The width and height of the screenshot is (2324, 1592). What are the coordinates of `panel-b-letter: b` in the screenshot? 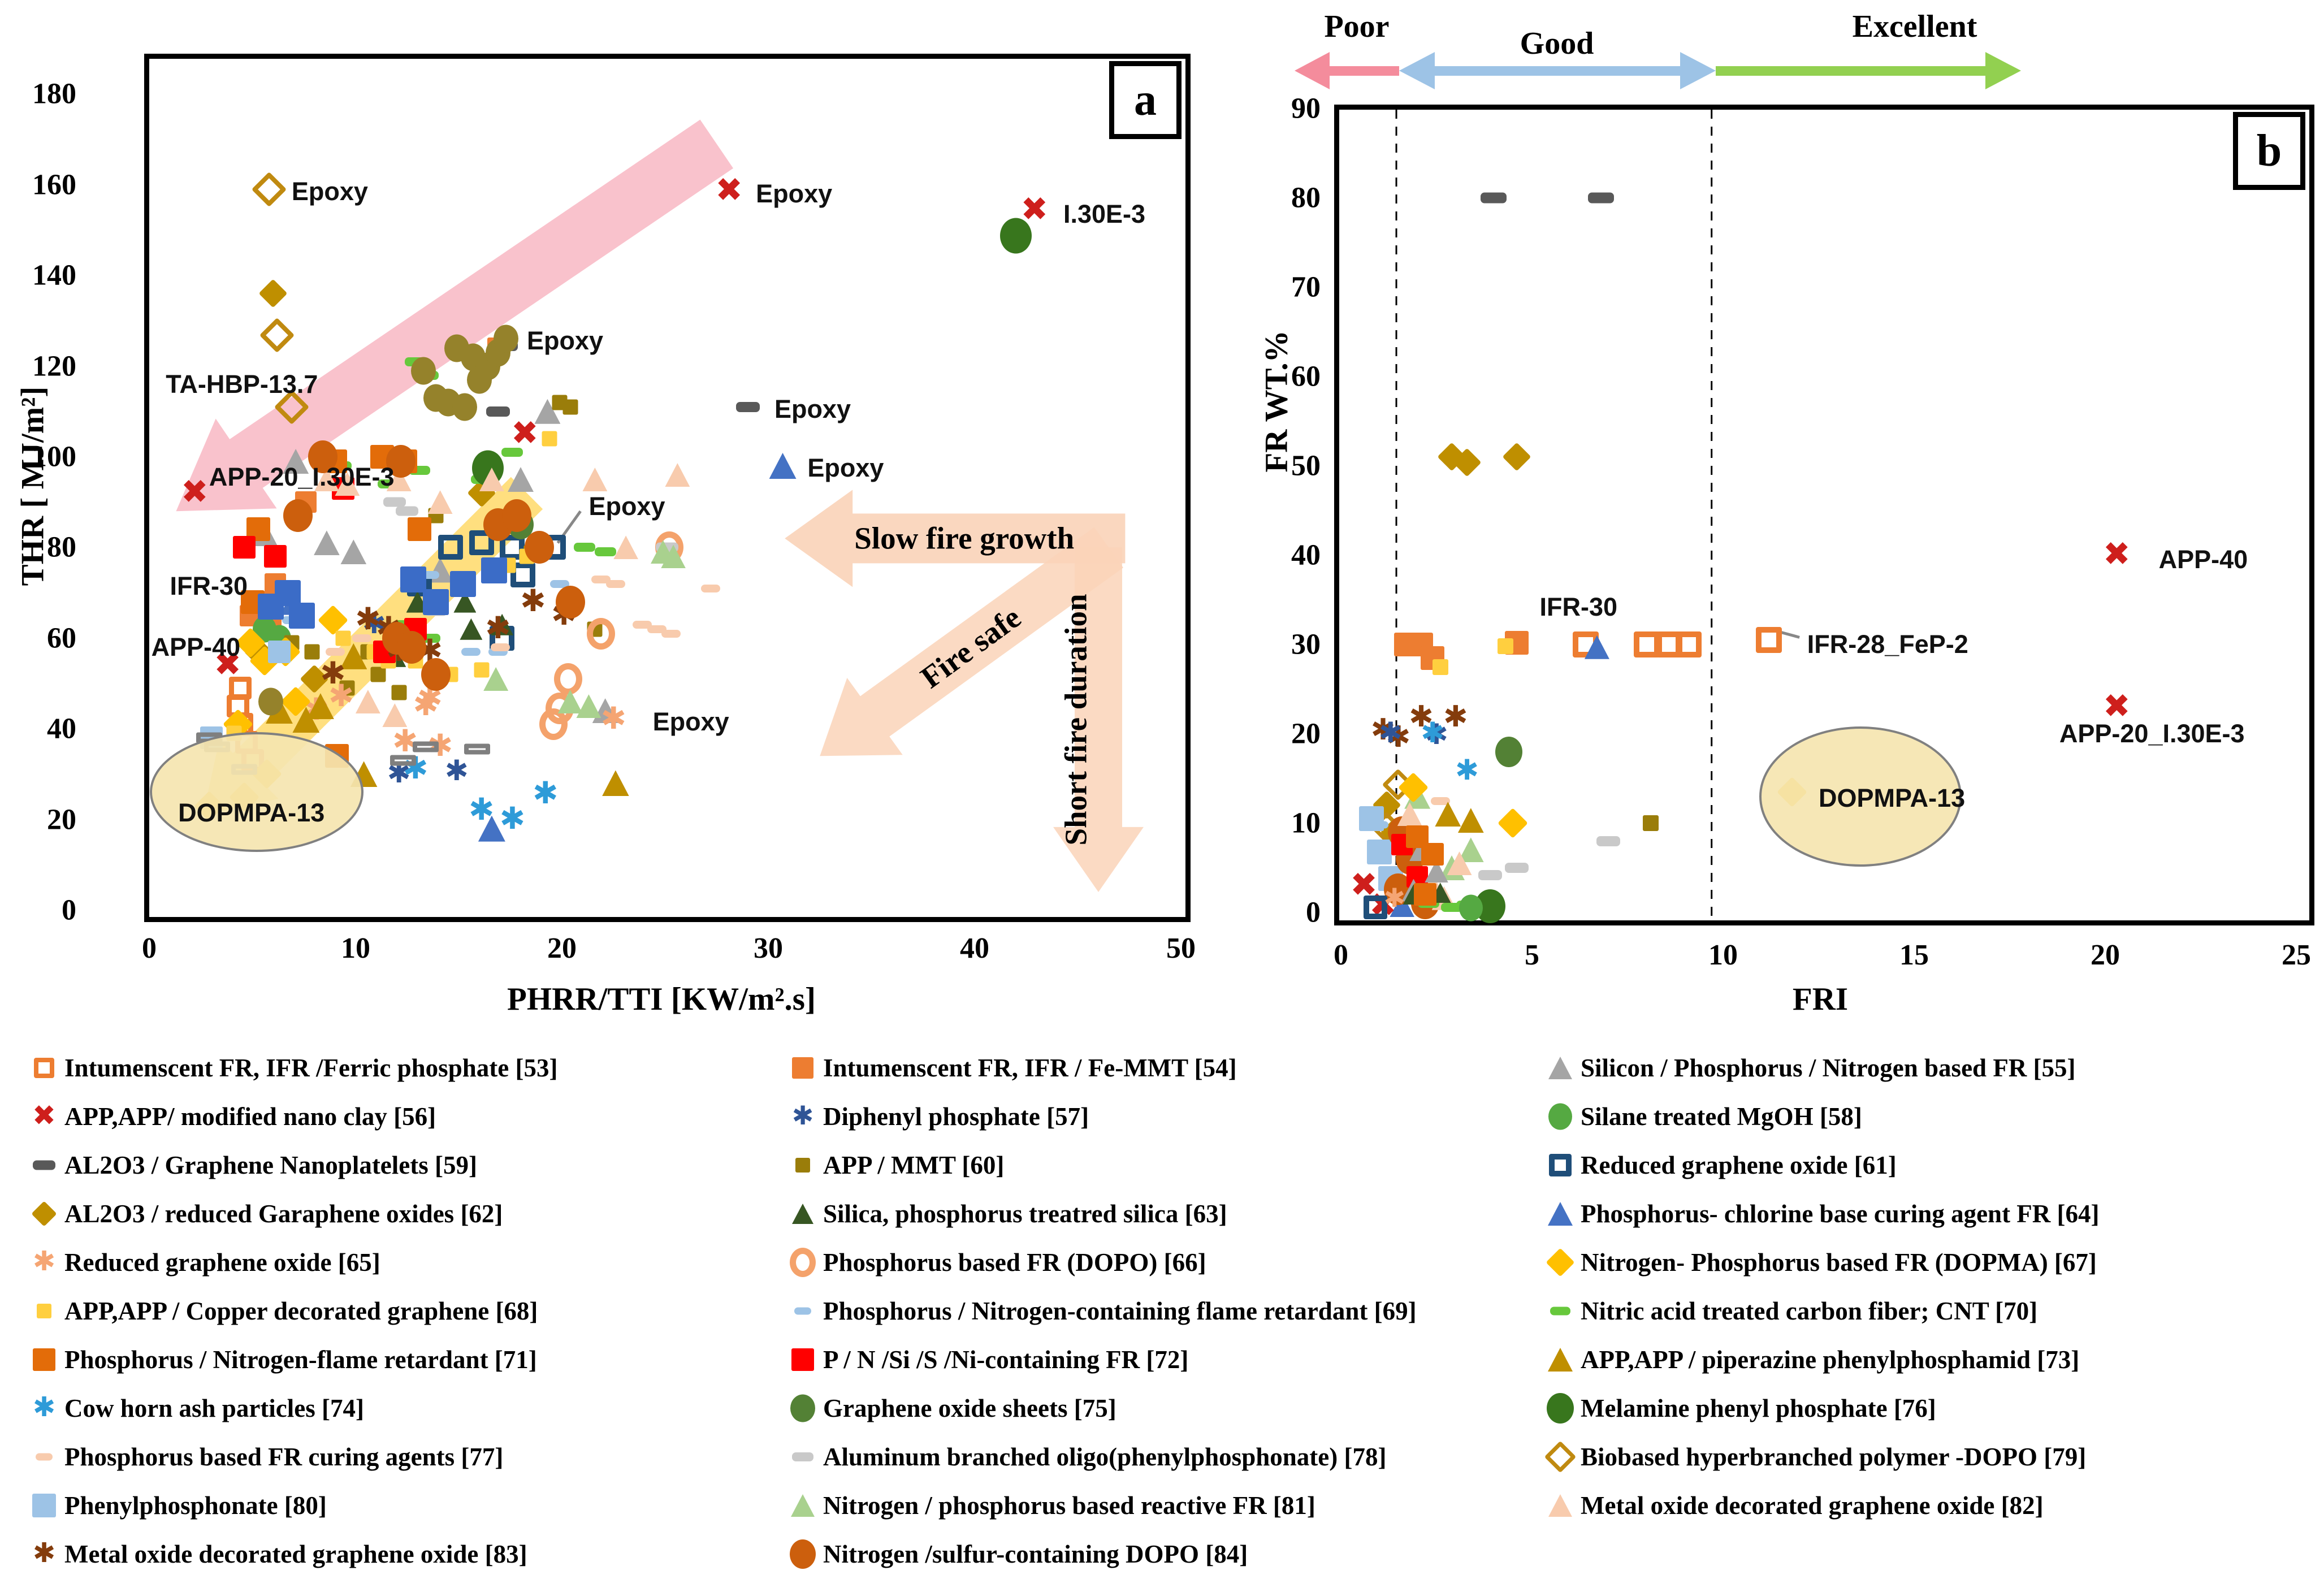 It's located at (2269, 151).